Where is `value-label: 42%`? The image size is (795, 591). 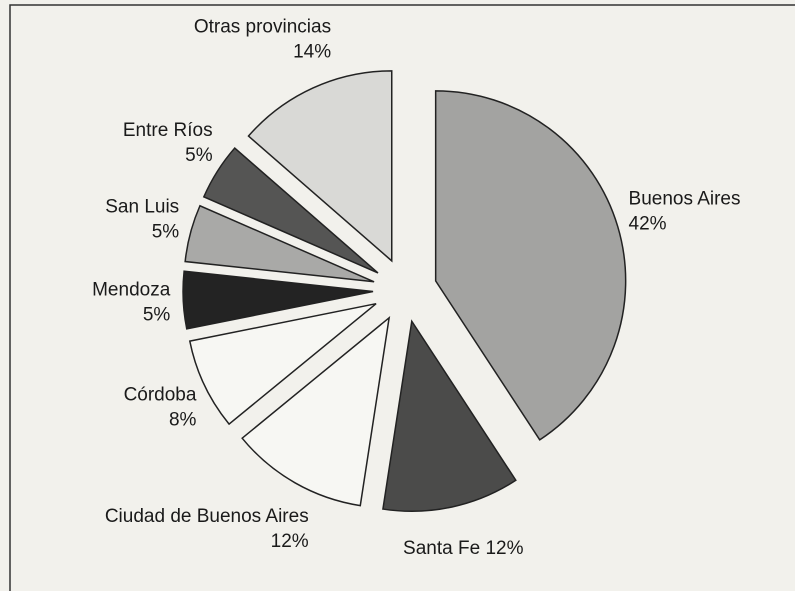 value-label: 42% is located at coordinates (648, 223).